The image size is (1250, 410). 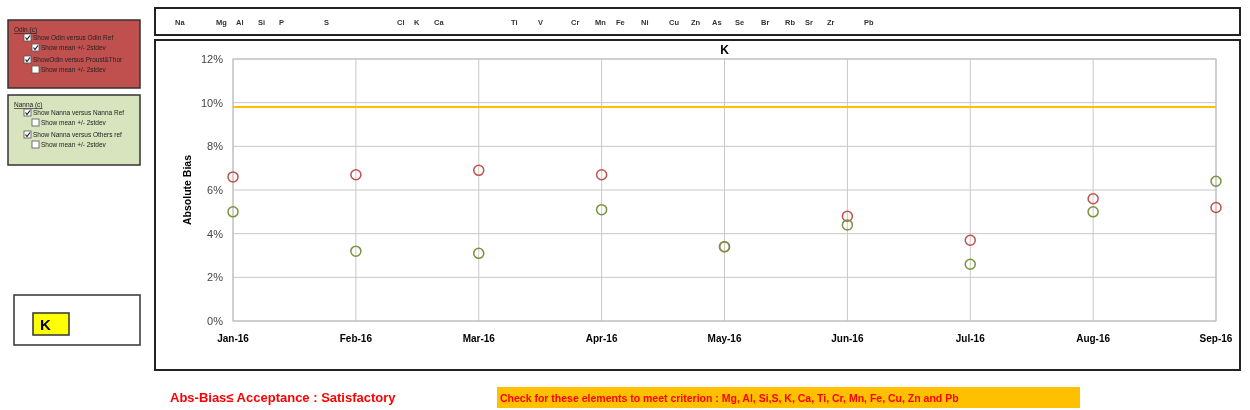 I want to click on text: Check for these elements to meet criterion : Mg, Al, Si,S, K, Ca, Ti, Cr, Mn, Fe, Cu, Zn and Pb, so click(x=729, y=398).